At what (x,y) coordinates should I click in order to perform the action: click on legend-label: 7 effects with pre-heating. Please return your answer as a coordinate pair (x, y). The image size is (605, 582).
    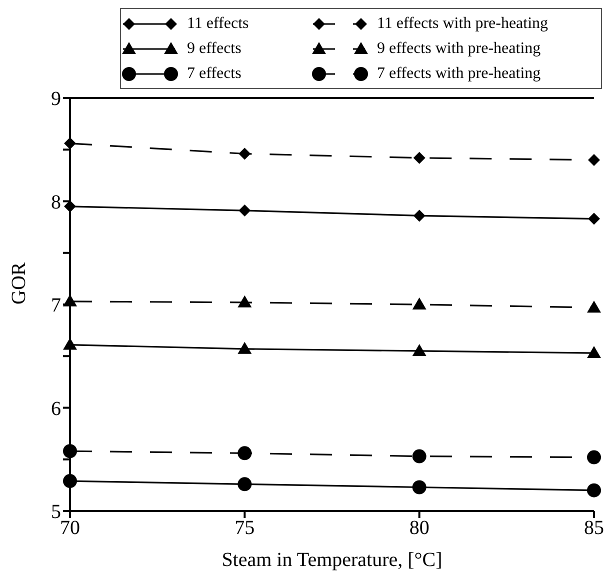
    Looking at the image, I should click on (459, 73).